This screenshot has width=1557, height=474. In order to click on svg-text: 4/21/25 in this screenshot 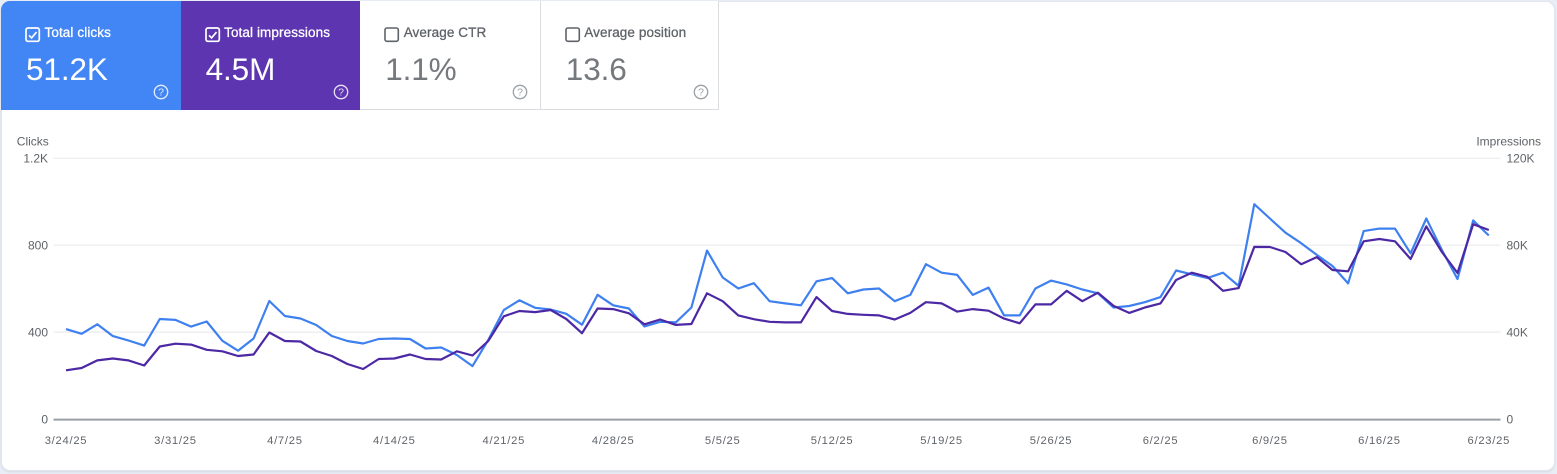, I will do `click(504, 441)`.